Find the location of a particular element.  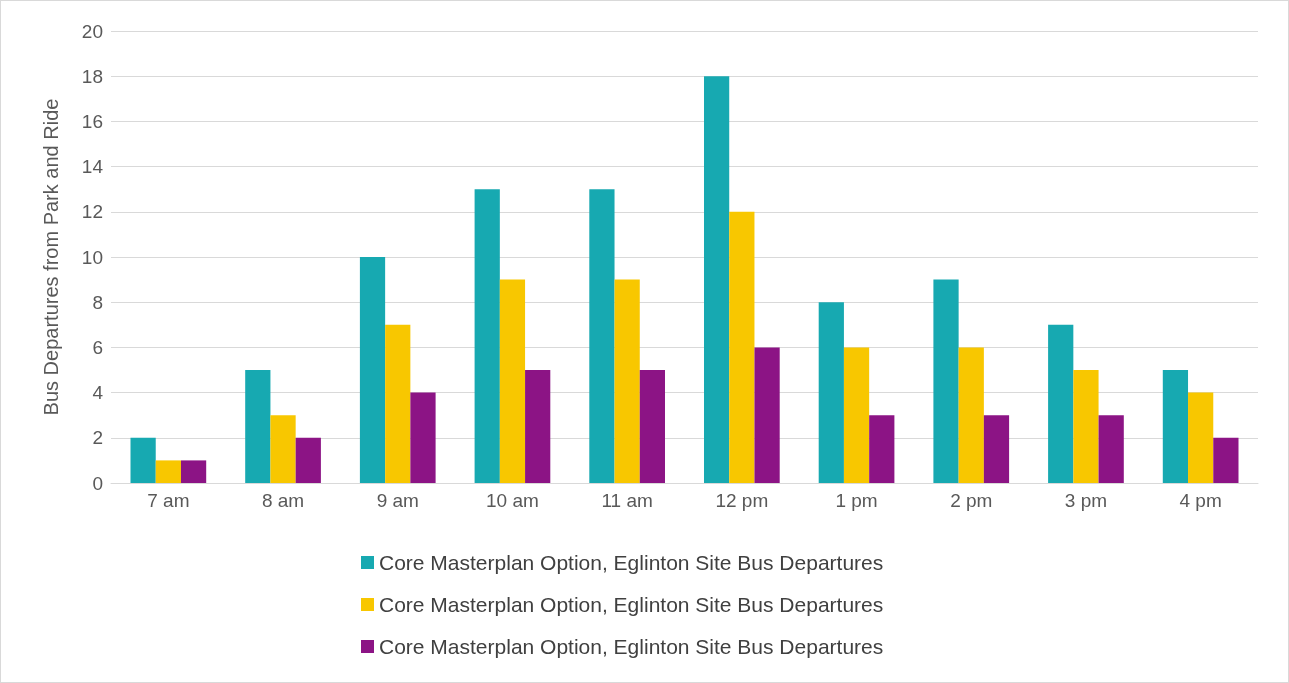

y-tick-label: 10 is located at coordinates (92, 257).